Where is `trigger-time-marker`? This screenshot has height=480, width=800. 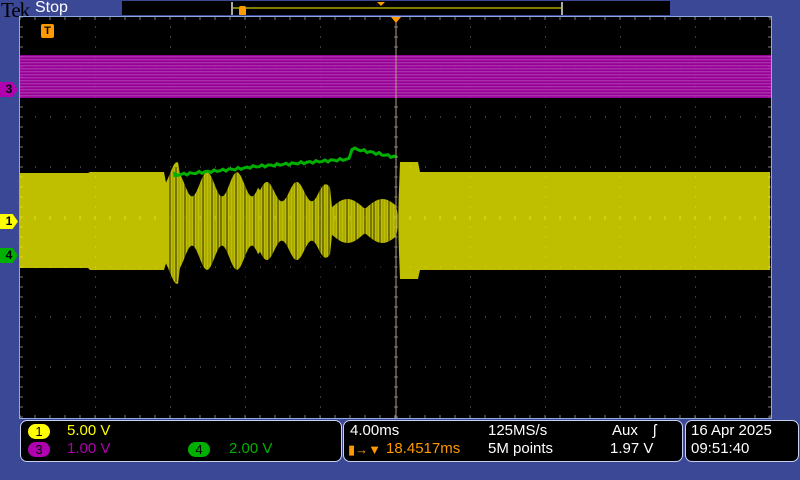
trigger-time-marker is located at coordinates (396, 20).